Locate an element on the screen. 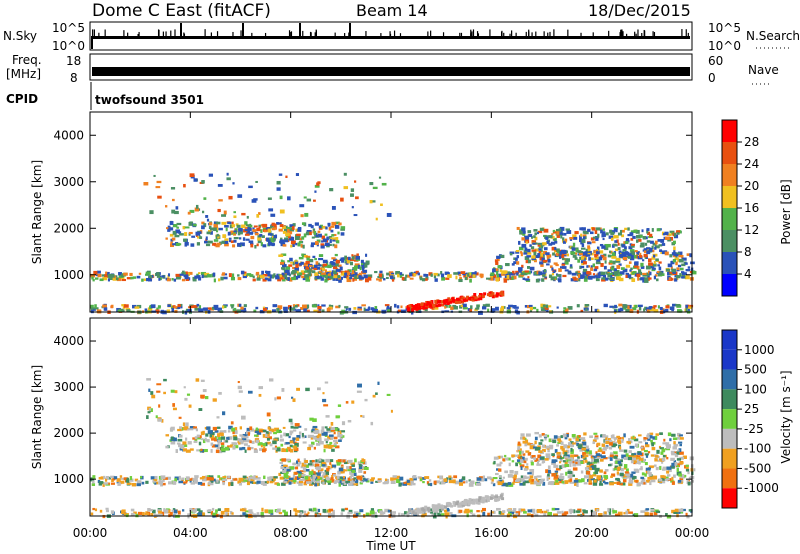 The height and width of the screenshot is (554, 800). nave-tick-top: 60 is located at coordinates (715, 61).